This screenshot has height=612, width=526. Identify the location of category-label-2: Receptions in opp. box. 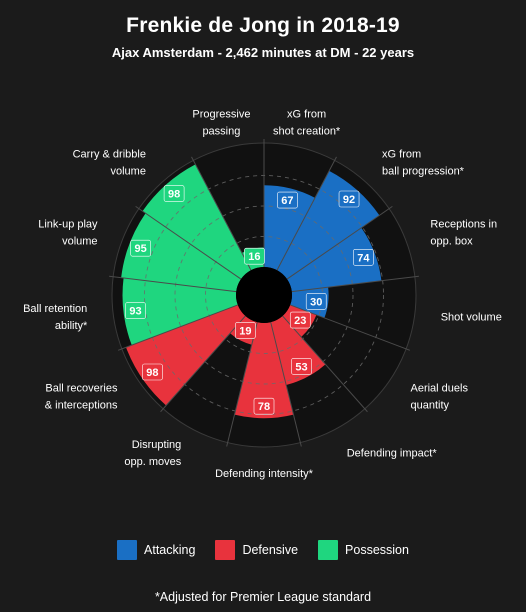
(463, 232).